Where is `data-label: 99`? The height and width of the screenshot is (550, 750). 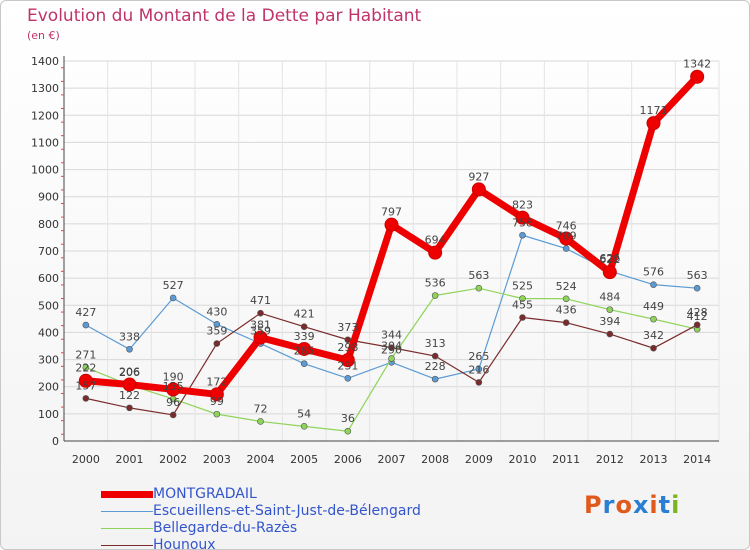
data-label: 99 is located at coordinates (217, 401).